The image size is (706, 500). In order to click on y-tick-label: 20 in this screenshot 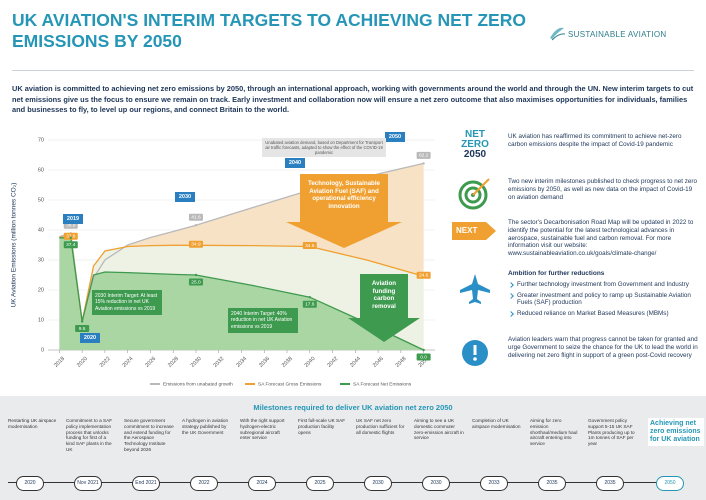, I will do `click(41, 290)`.